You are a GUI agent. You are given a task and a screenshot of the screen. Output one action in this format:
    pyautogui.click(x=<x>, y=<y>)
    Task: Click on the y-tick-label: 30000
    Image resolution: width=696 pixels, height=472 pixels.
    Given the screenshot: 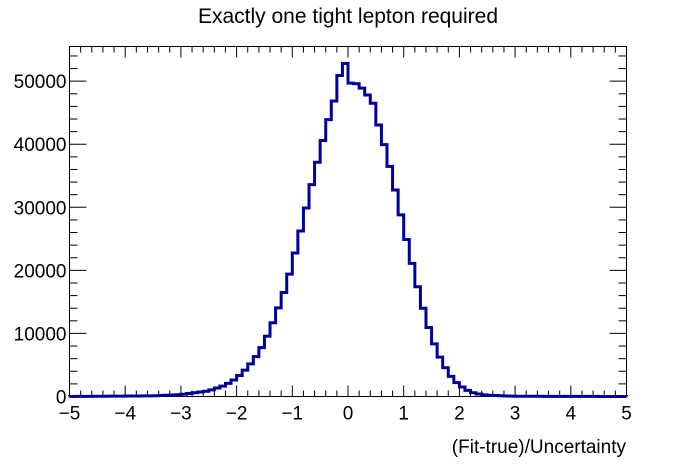 What is the action you would take?
    pyautogui.click(x=40, y=208)
    